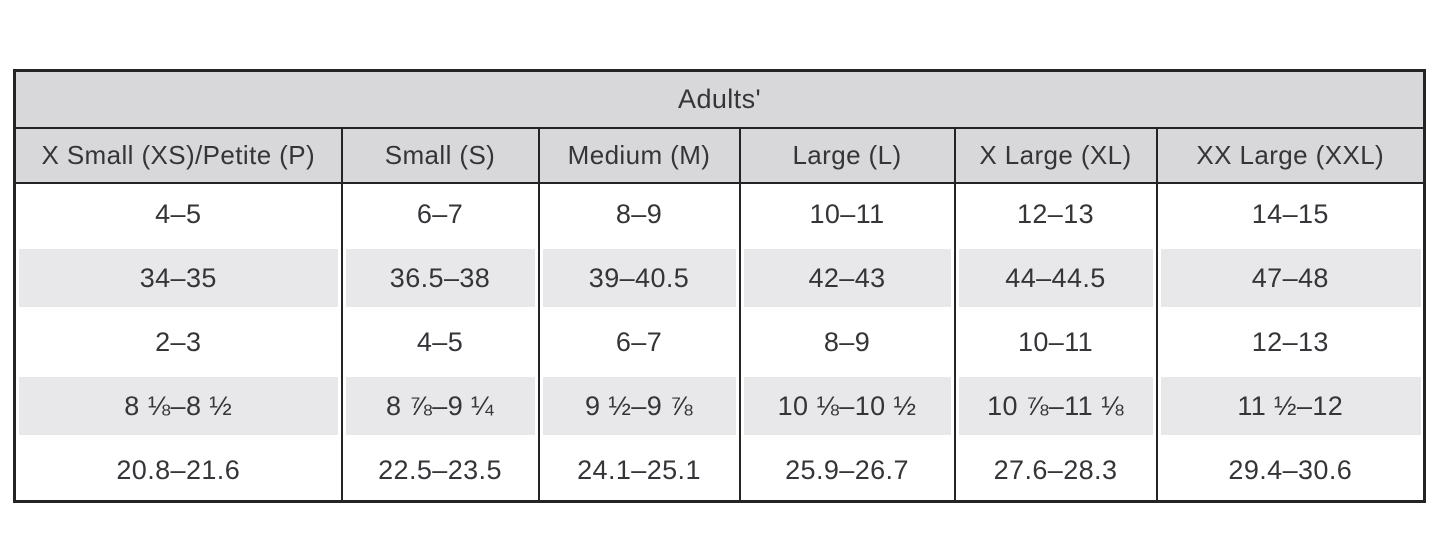 The width and height of the screenshot is (1445, 558). What do you see at coordinates (639, 406) in the screenshot?
I see `table-cell: 9 ½–9 ⅞` at bounding box center [639, 406].